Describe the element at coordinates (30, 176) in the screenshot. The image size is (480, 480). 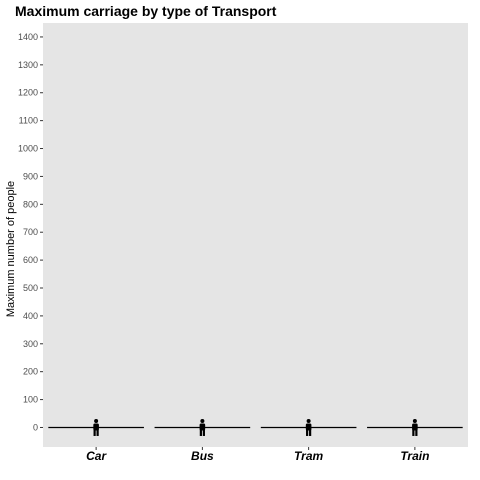
I see `y-tick-label: 900` at that location.